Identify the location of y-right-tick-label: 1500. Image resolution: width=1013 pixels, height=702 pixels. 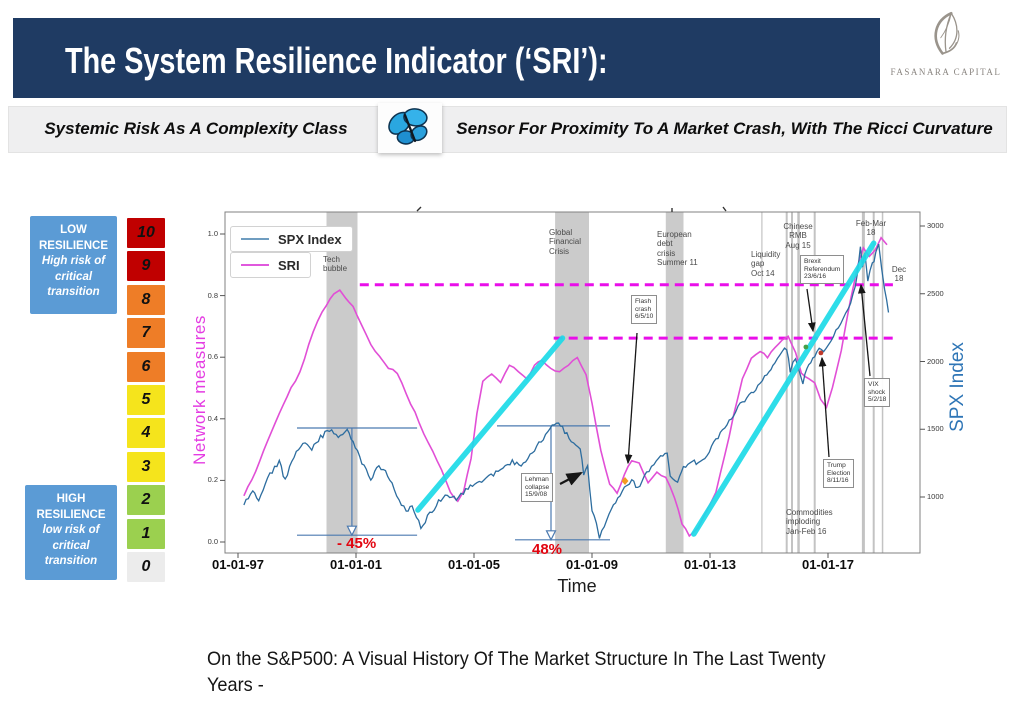
(935, 429).